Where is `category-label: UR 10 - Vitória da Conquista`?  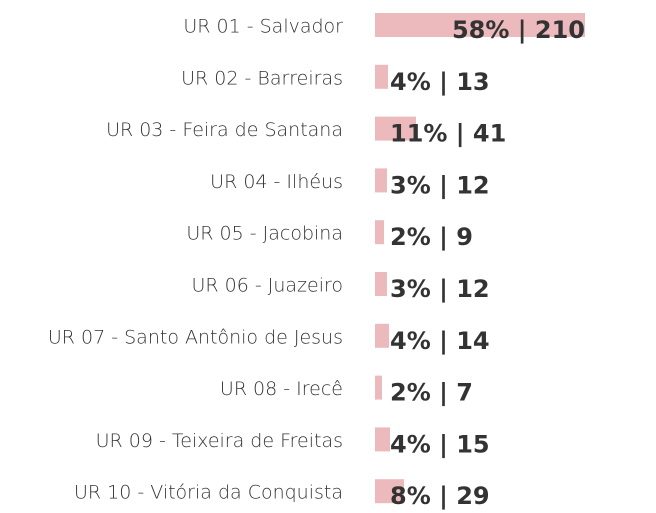 category-label: UR 10 - Vitória da Conquista is located at coordinates (208, 493).